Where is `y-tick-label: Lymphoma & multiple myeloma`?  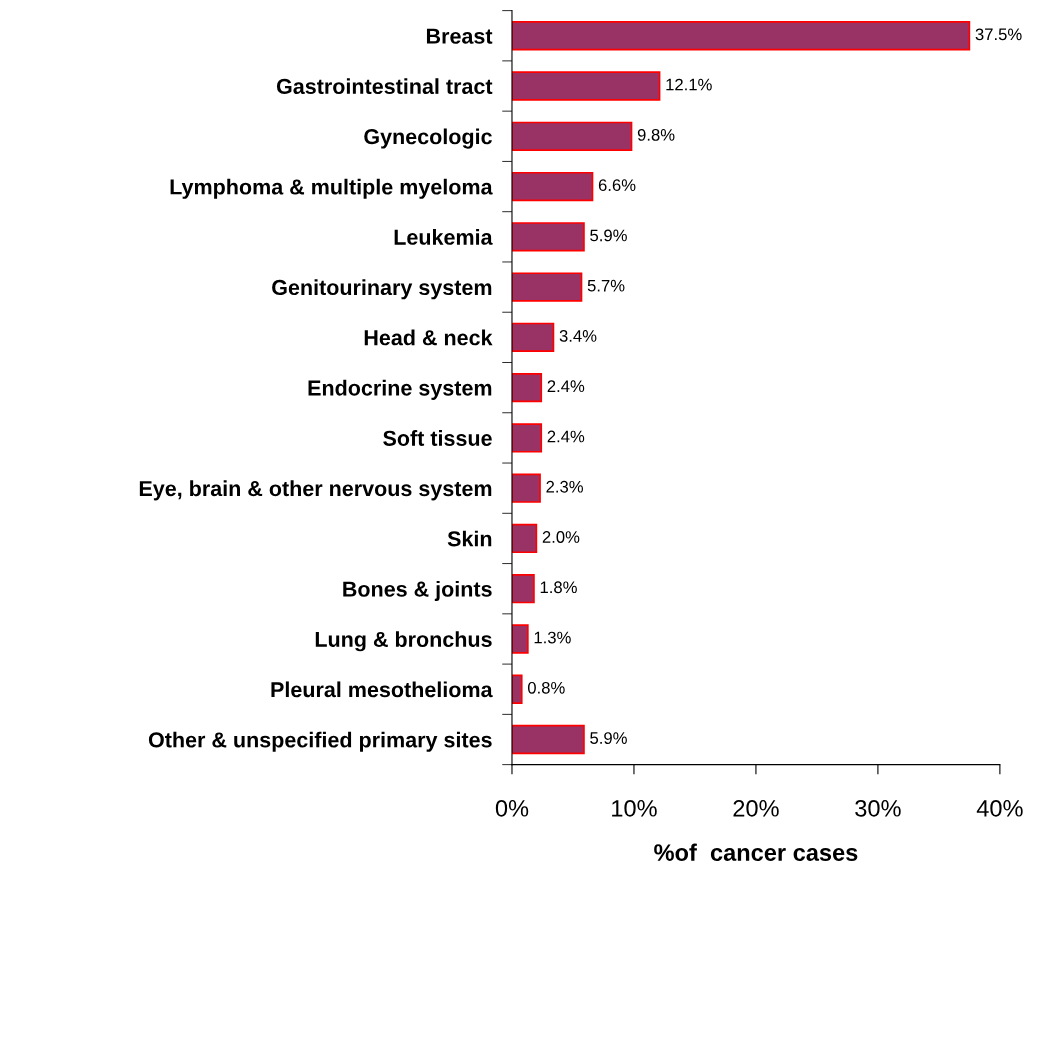 y-tick-label: Lymphoma & multiple myeloma is located at coordinates (331, 188).